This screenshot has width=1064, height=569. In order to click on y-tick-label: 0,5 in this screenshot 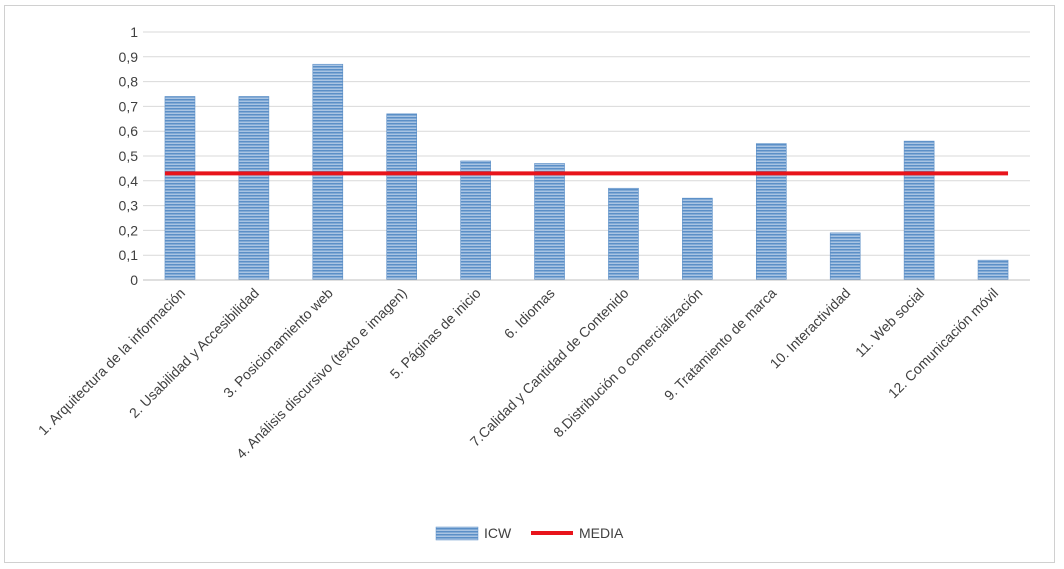, I will do `click(129, 156)`.